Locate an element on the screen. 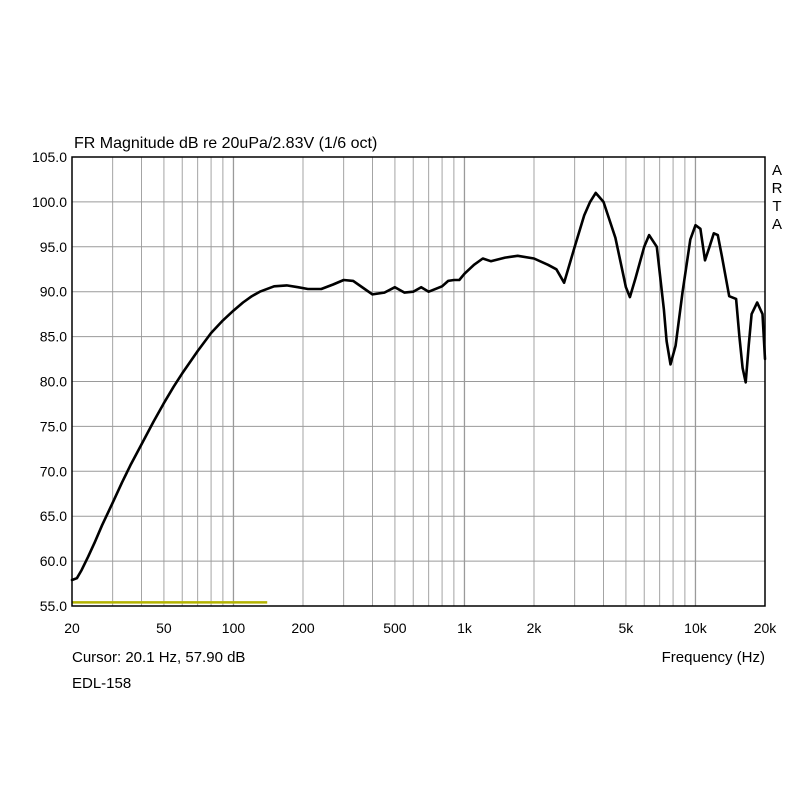  chart-title: FR Magnitude dB re 20uPa/2.83V (1/6 oct) is located at coordinates (225, 143).